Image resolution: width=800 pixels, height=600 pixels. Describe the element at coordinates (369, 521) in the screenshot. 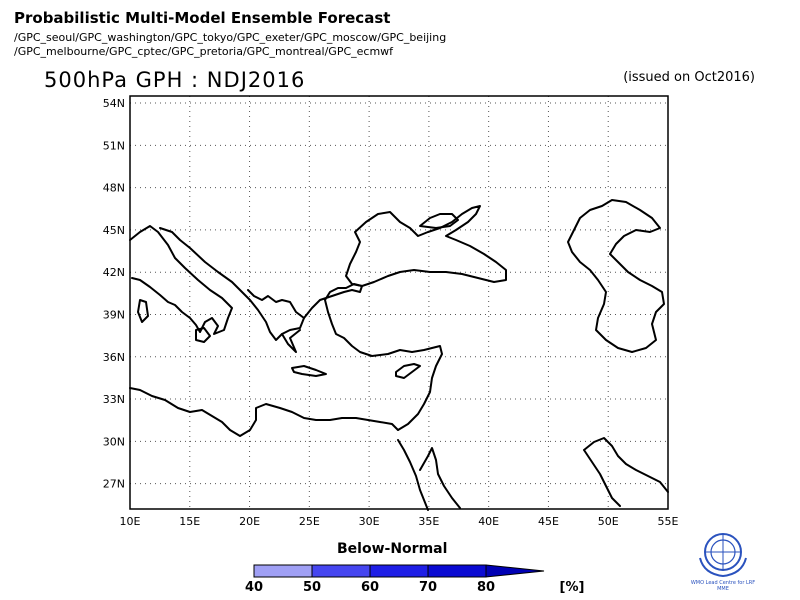

I see `lon-label: 30E` at that location.